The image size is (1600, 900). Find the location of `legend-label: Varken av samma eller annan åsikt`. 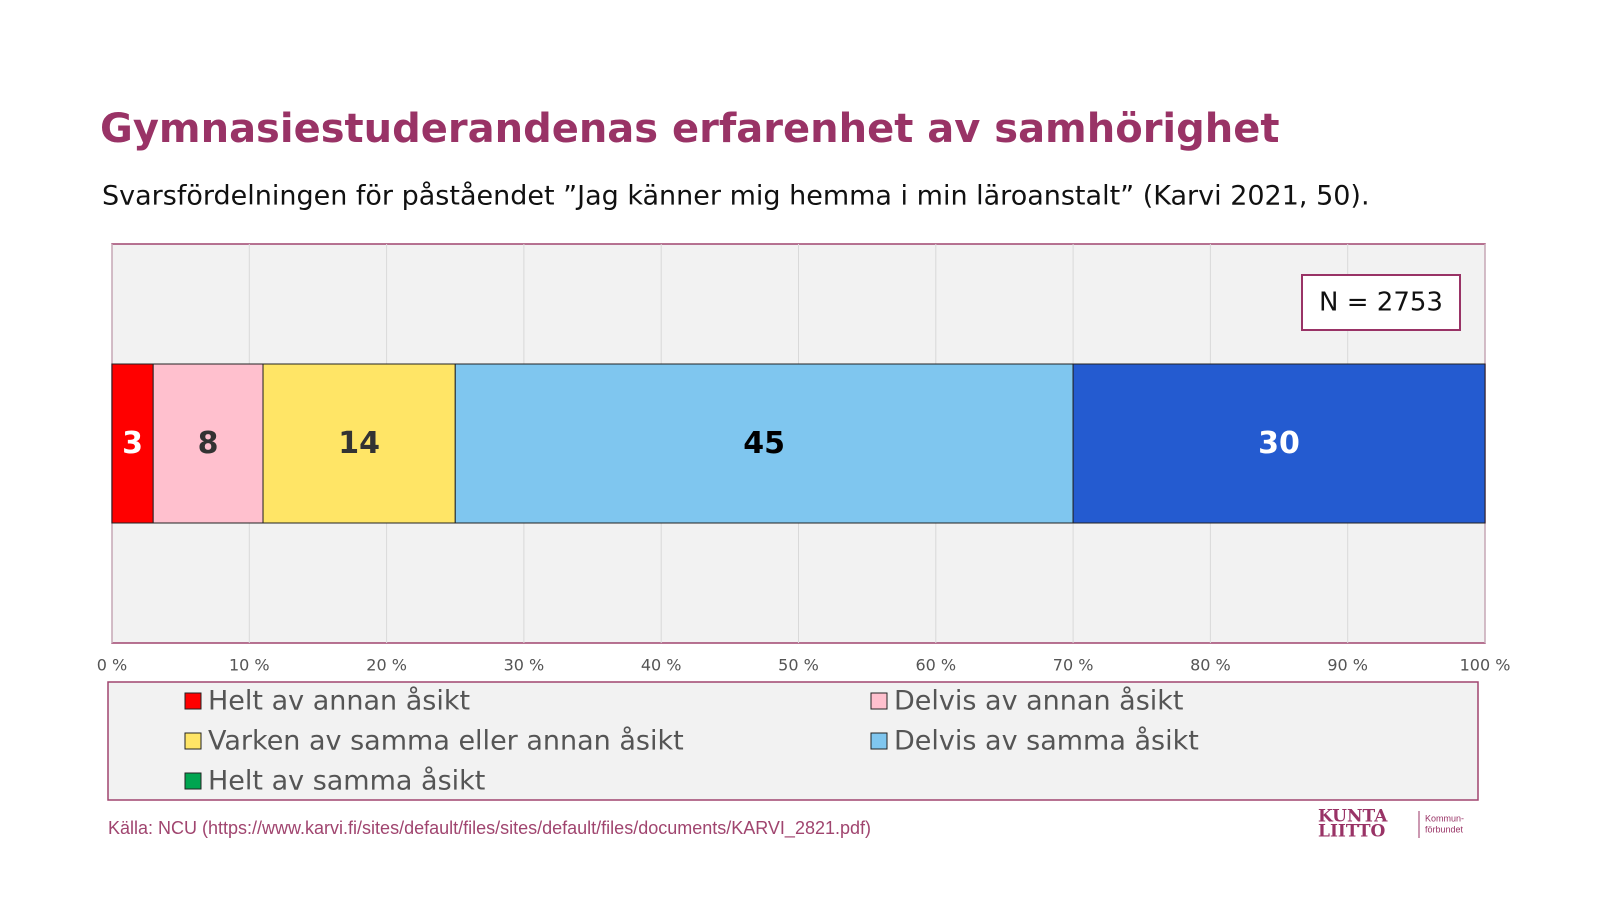

legend-label: Varken av samma eller annan åsikt is located at coordinates (446, 741).